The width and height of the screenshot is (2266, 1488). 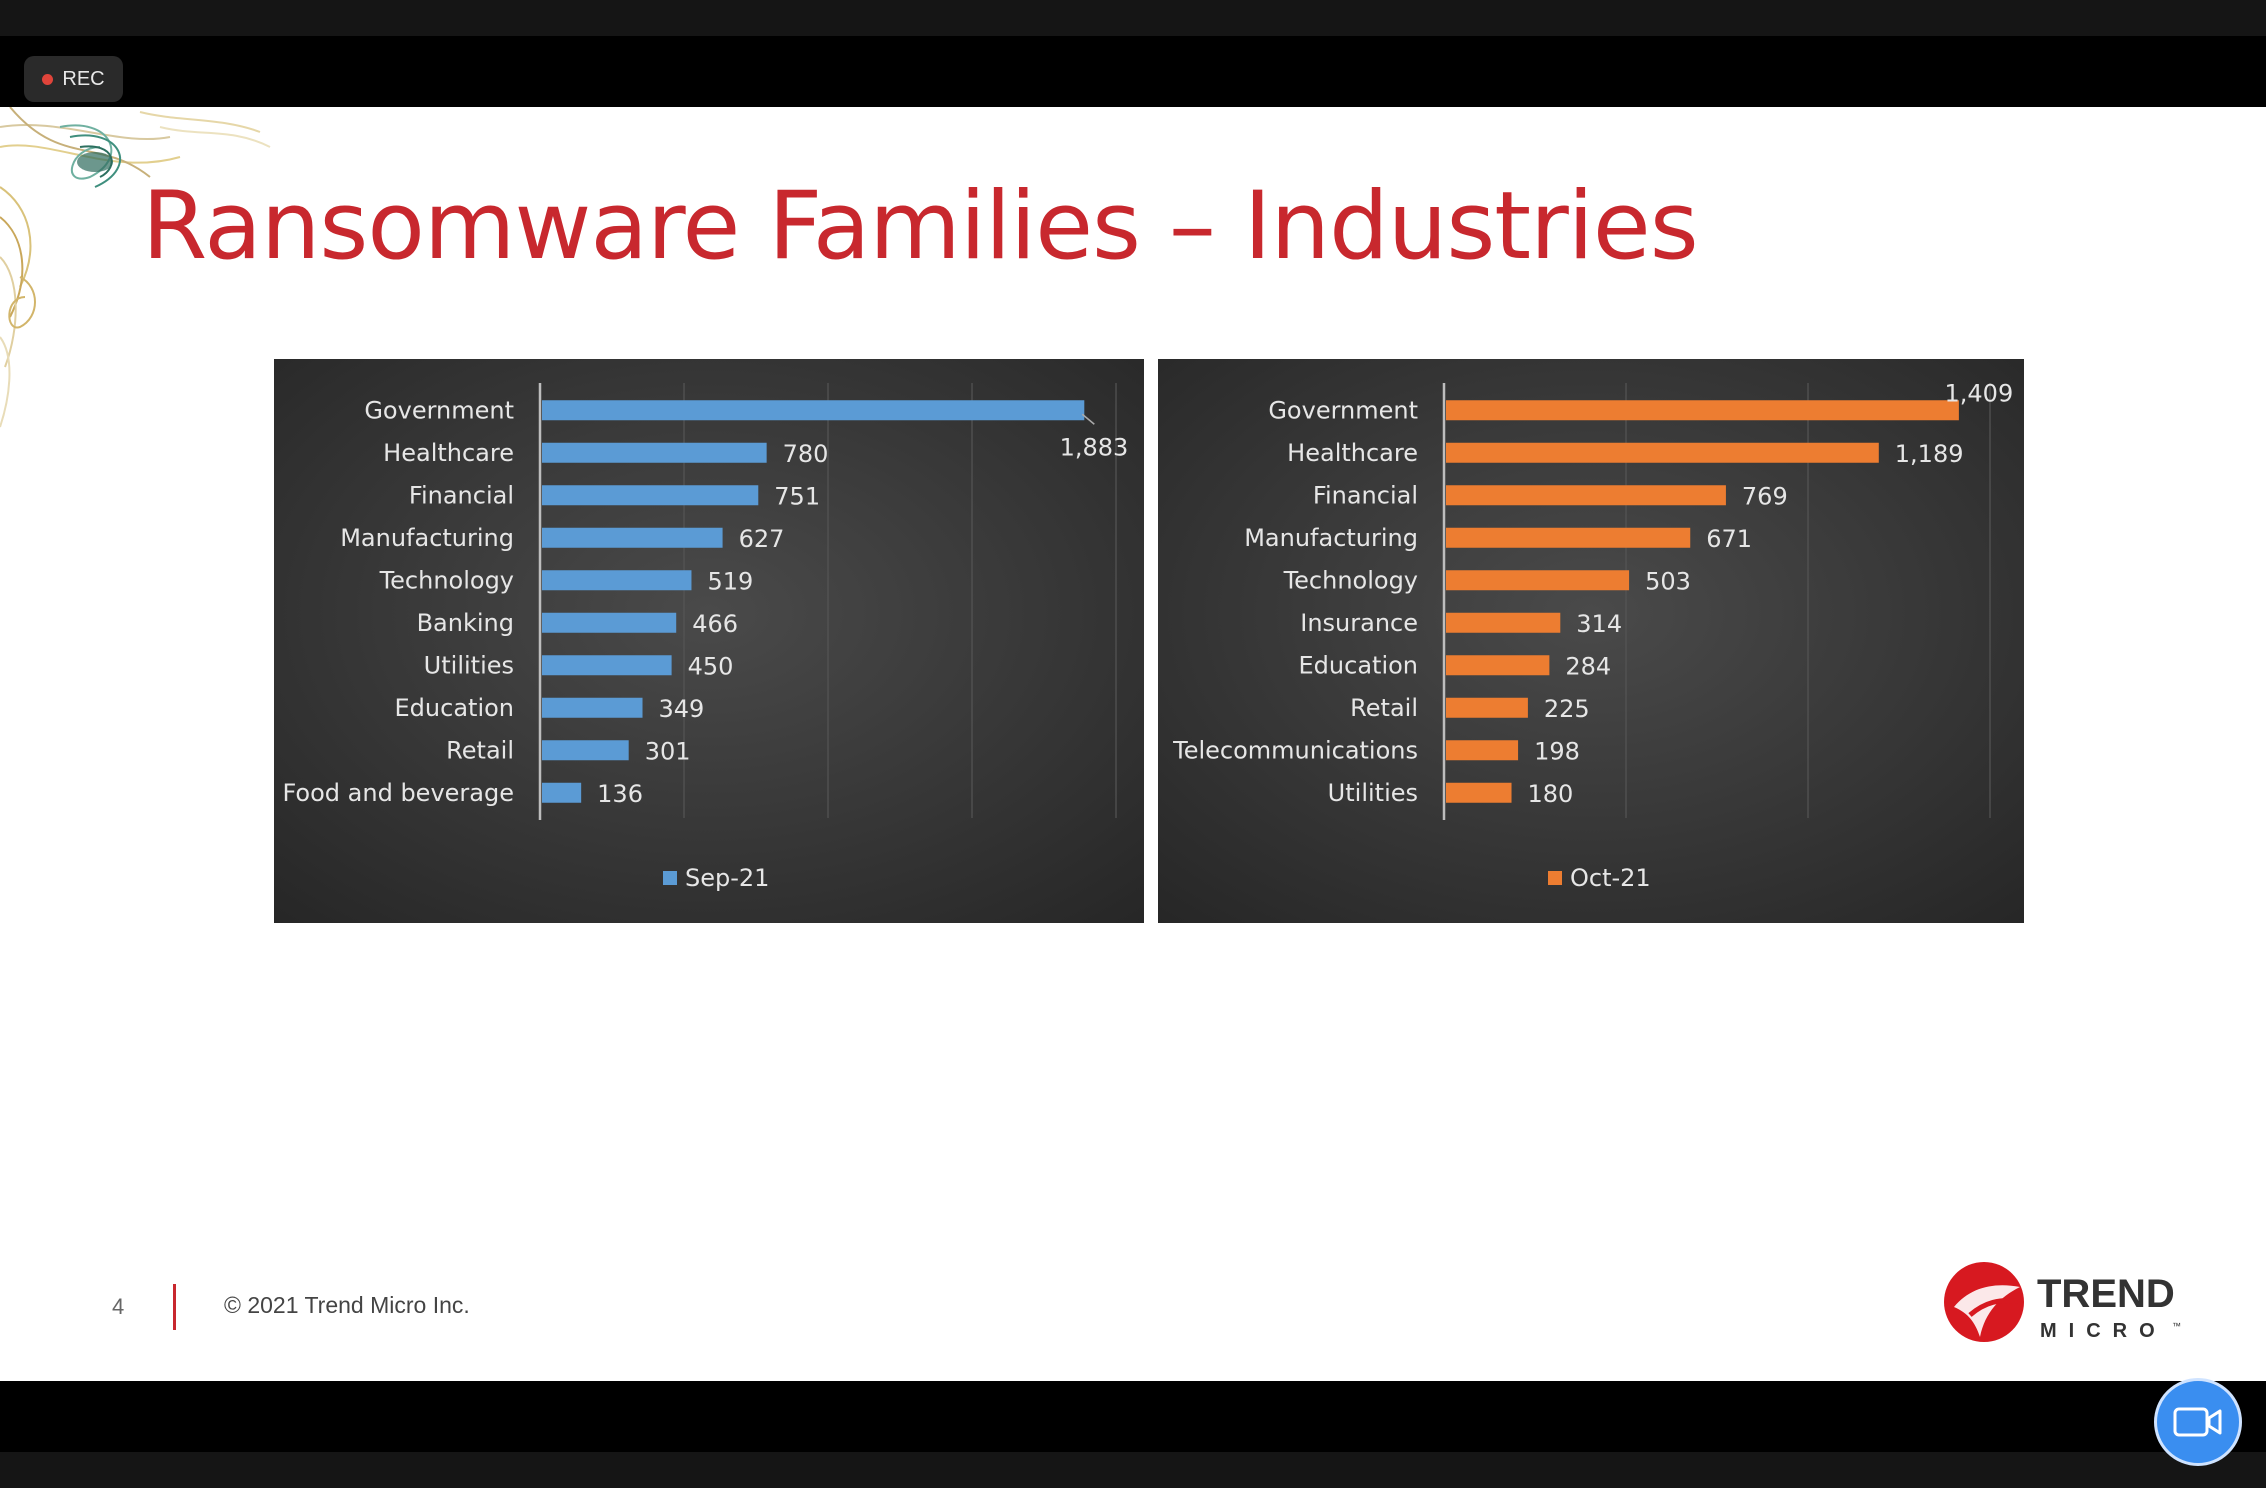 What do you see at coordinates (135, 267) in the screenshot?
I see `decorative-swirl-graphic` at bounding box center [135, 267].